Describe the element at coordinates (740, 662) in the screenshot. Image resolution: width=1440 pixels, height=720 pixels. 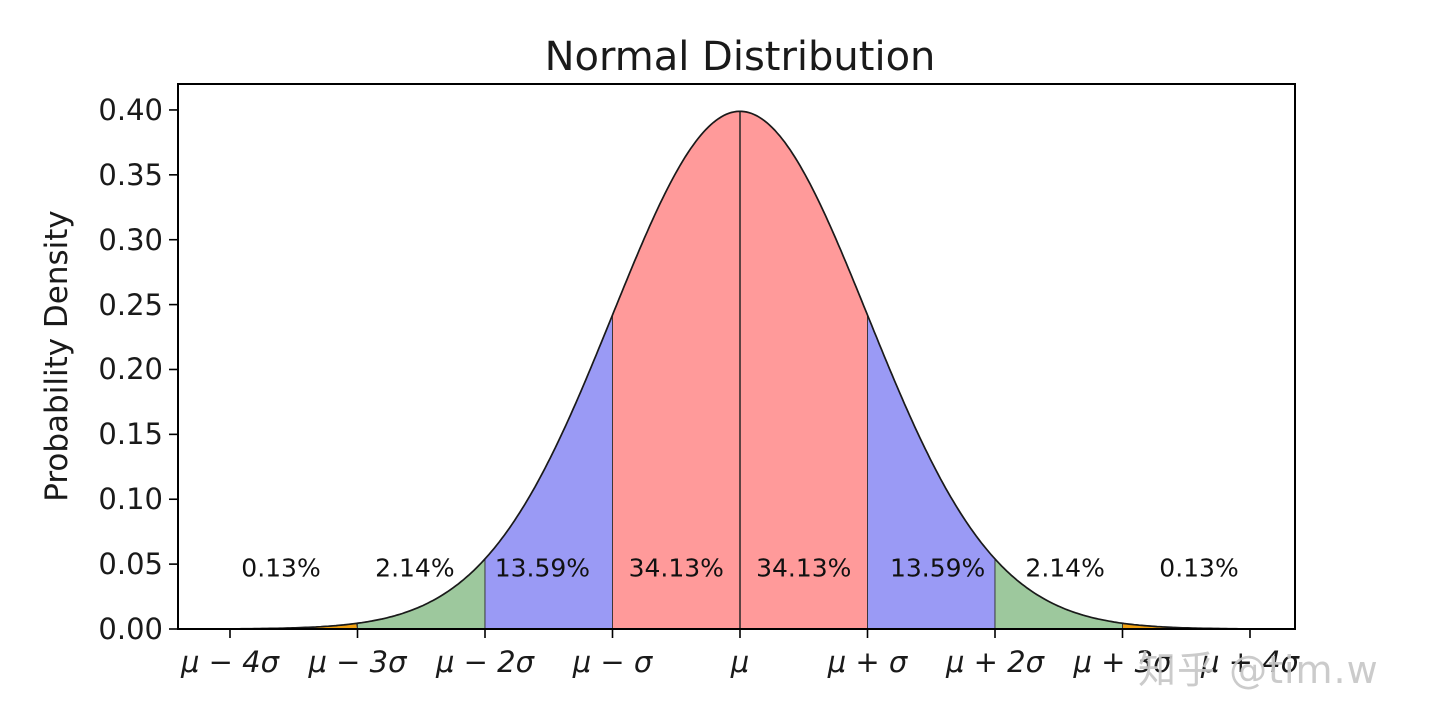
I see `x-tick-label: μ` at that location.